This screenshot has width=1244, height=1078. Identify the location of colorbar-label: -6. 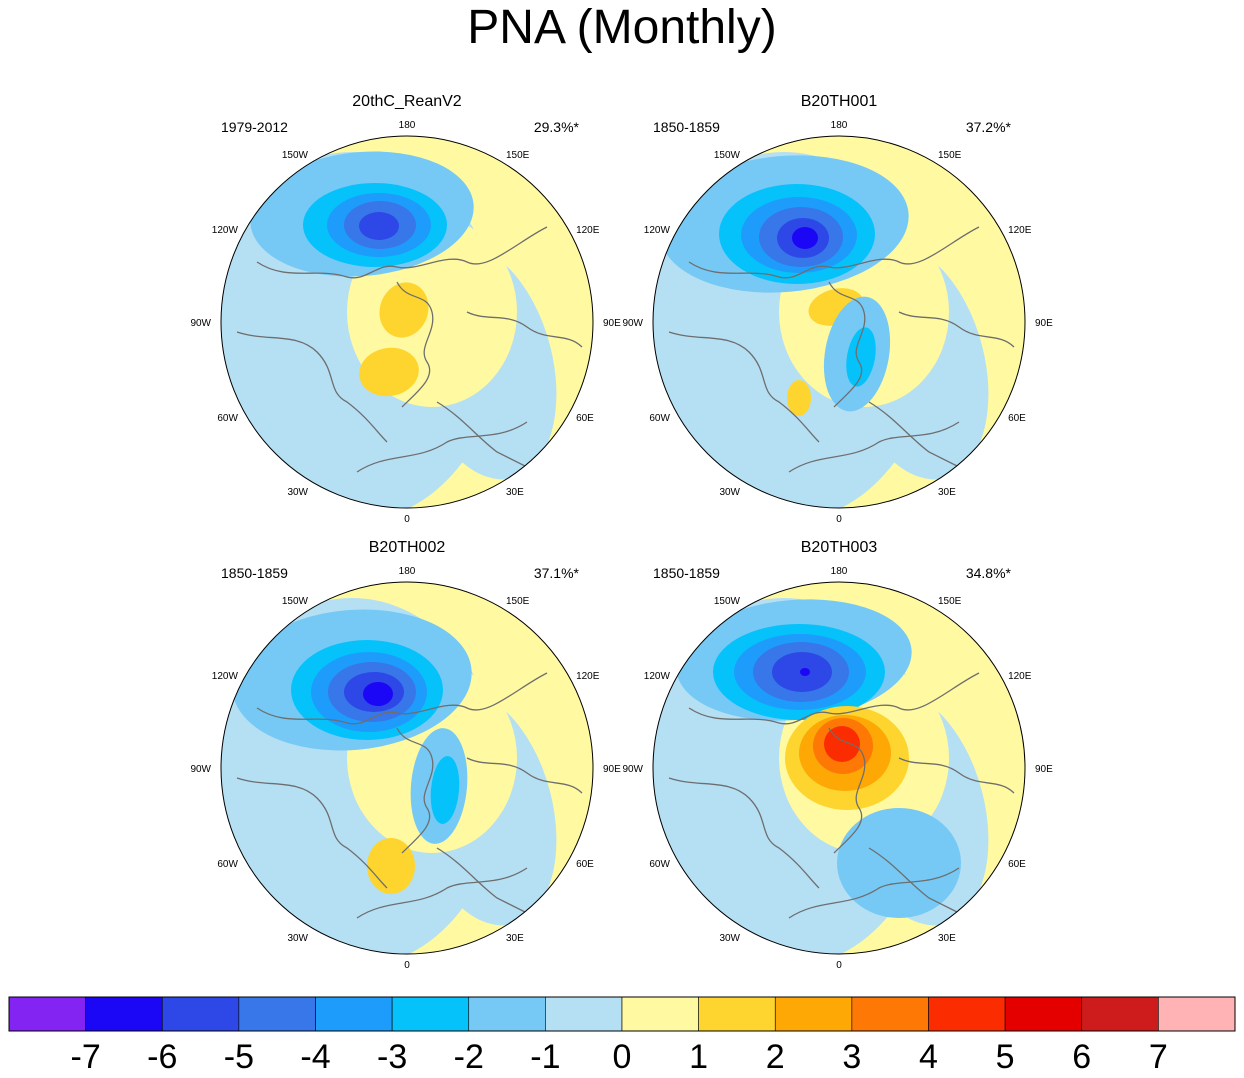
(162, 1057).